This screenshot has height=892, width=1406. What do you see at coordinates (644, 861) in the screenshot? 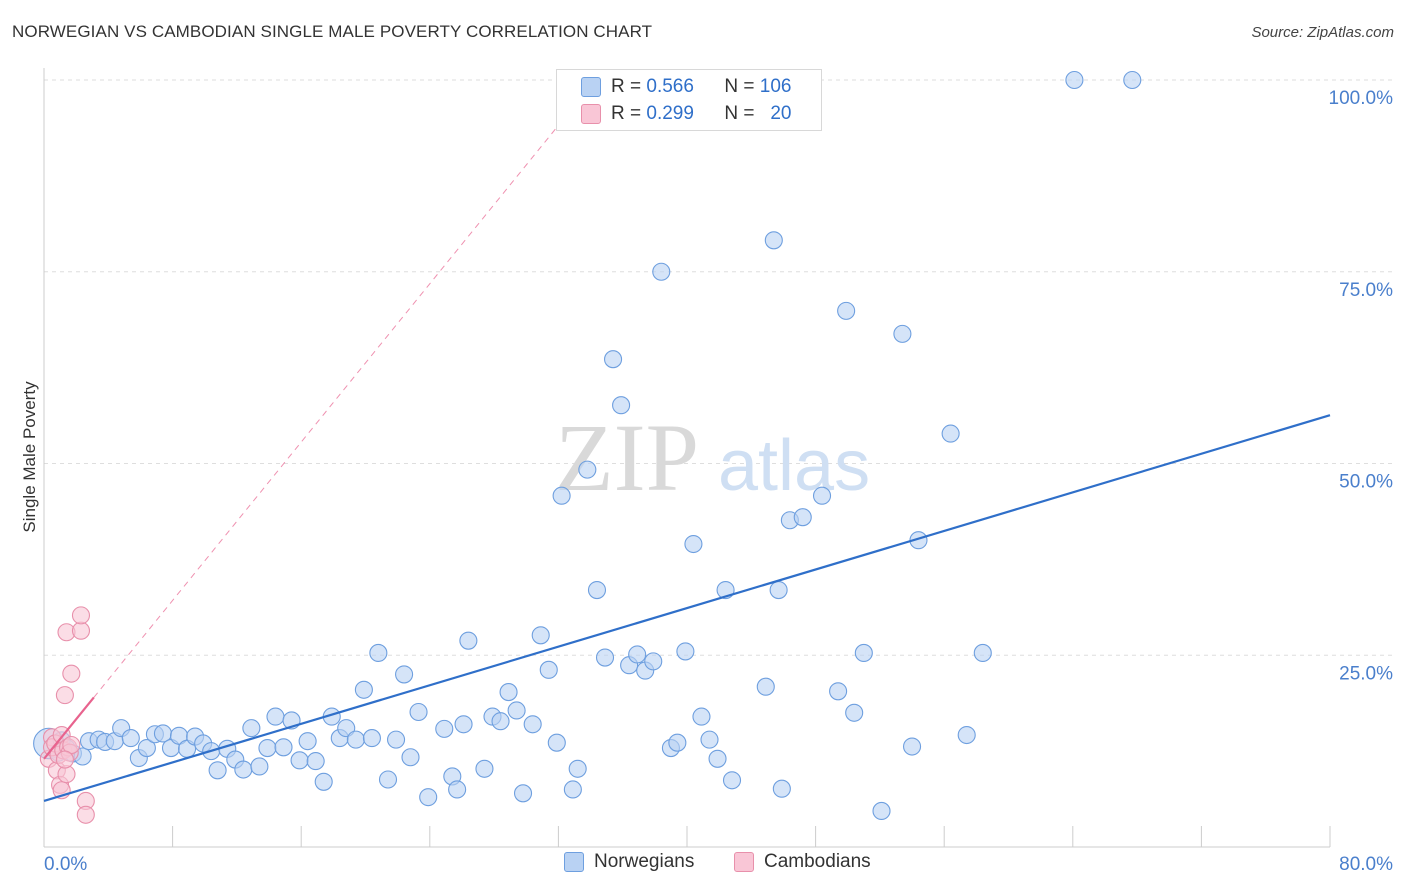
I see `legend-label-norwegians: Norwegians` at bounding box center [644, 861].